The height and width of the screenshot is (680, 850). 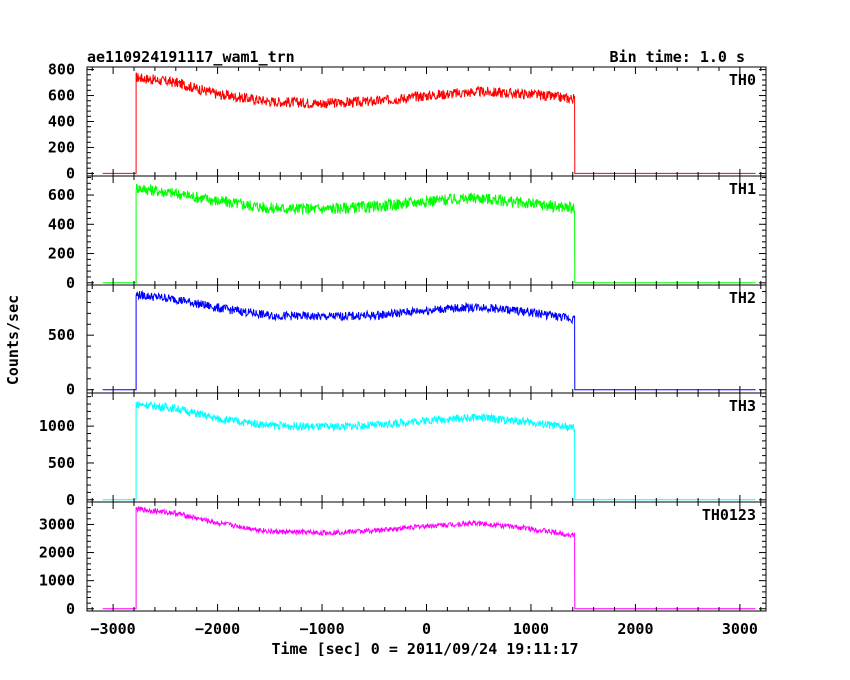 I want to click on series-line-th2, so click(x=429, y=340).